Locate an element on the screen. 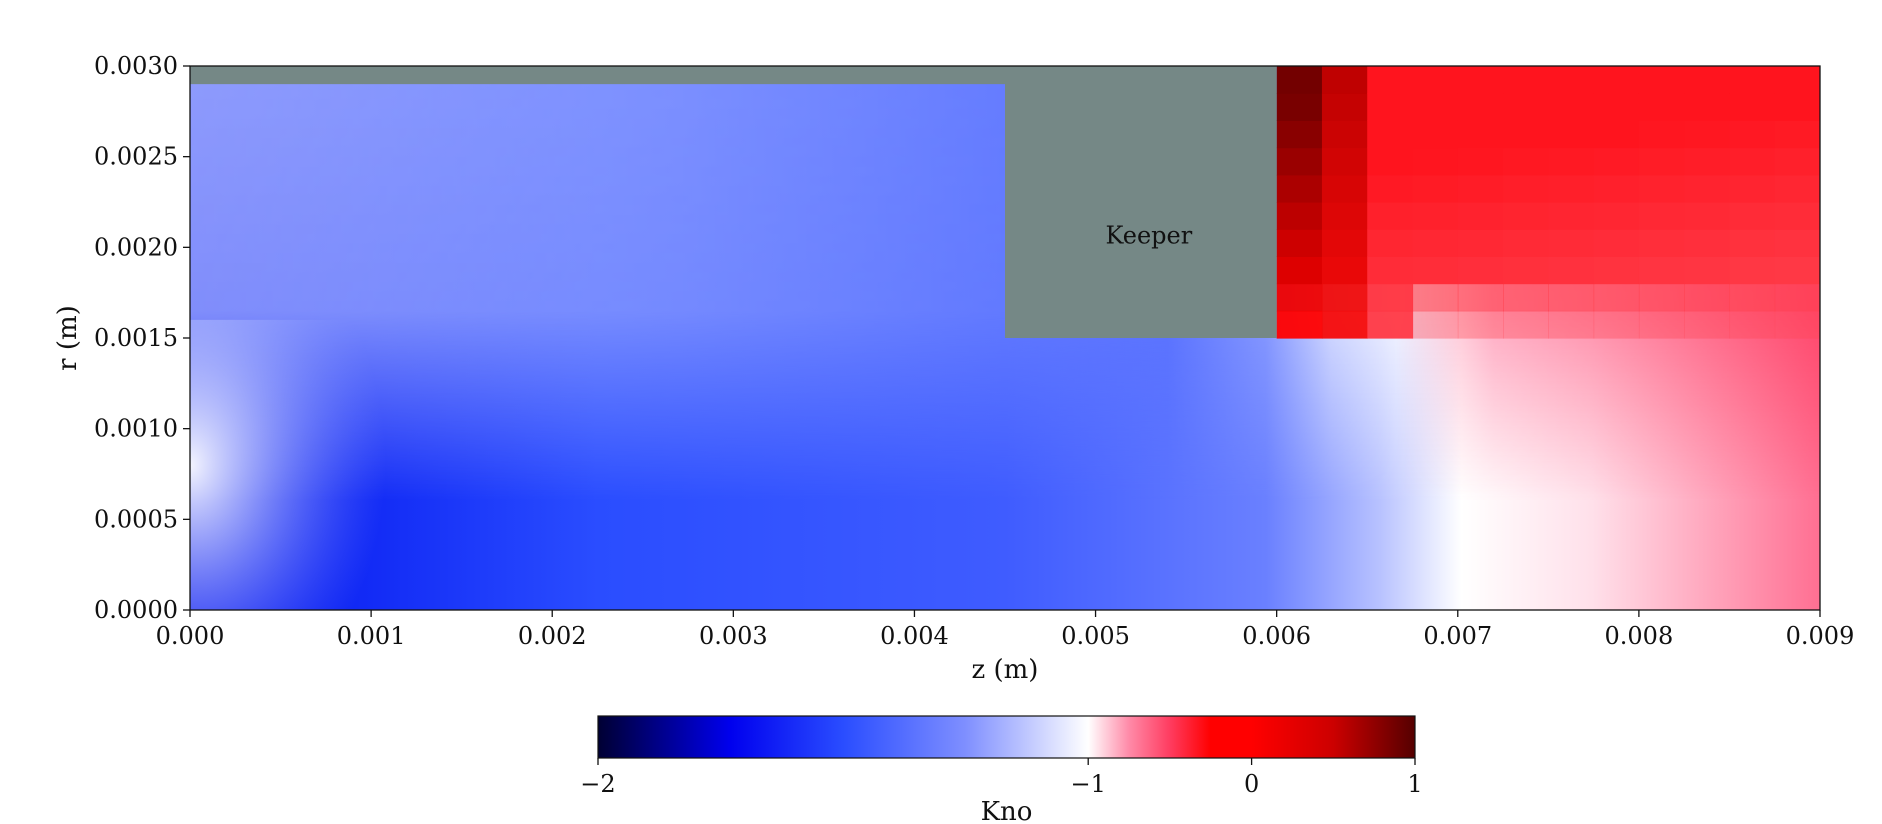 The image size is (1882, 824). x-tick-label: 0.005 is located at coordinates (1095, 636).